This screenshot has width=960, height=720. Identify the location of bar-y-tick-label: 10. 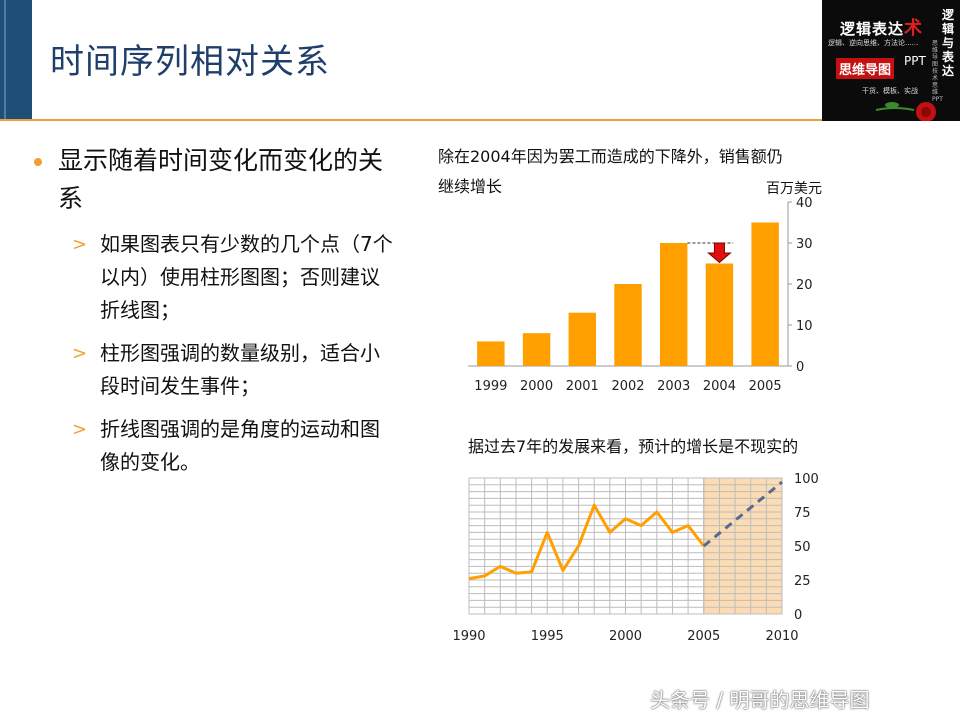
(804, 326).